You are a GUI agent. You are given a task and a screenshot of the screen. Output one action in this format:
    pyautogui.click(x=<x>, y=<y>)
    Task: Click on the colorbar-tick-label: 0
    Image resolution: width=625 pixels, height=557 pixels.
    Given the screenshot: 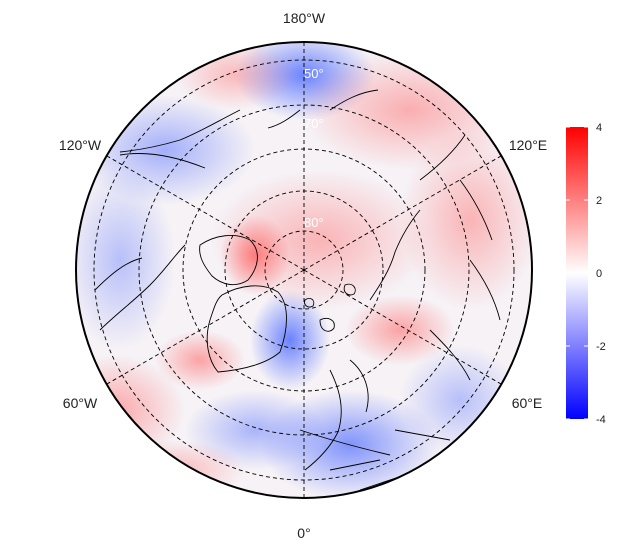 What is the action you would take?
    pyautogui.click(x=599, y=274)
    